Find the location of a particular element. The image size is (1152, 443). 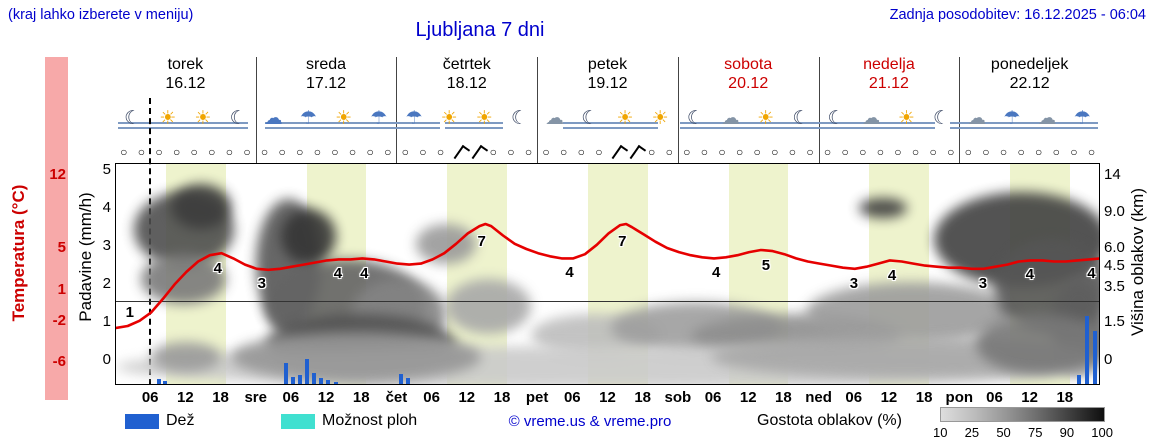

cloud-layer-streak is located at coordinates (352, 124).